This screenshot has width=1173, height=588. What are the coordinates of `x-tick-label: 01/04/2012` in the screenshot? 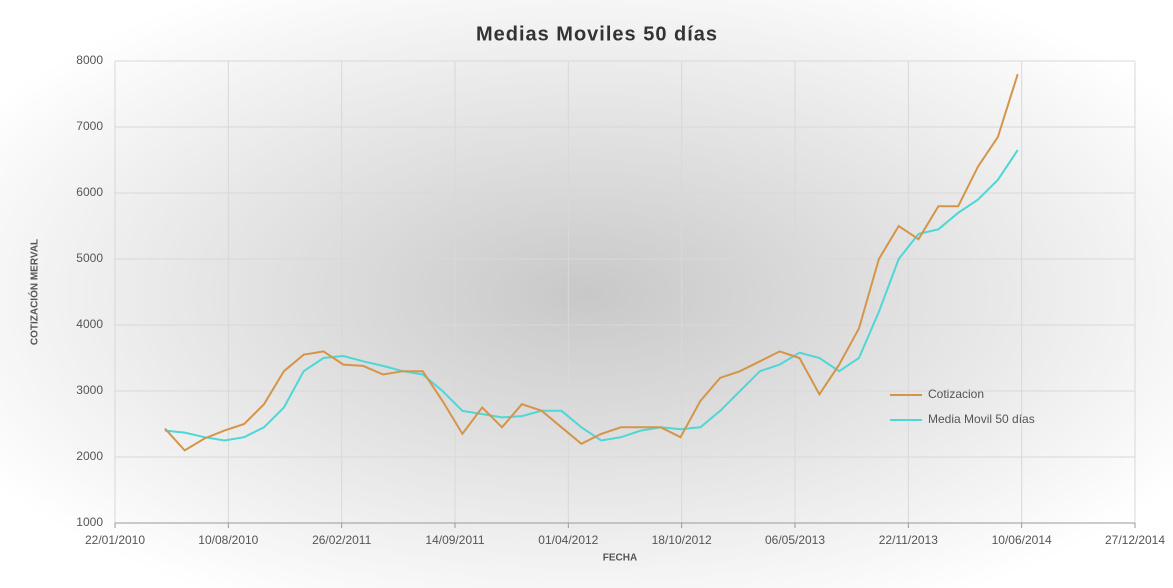 It's located at (568, 540).